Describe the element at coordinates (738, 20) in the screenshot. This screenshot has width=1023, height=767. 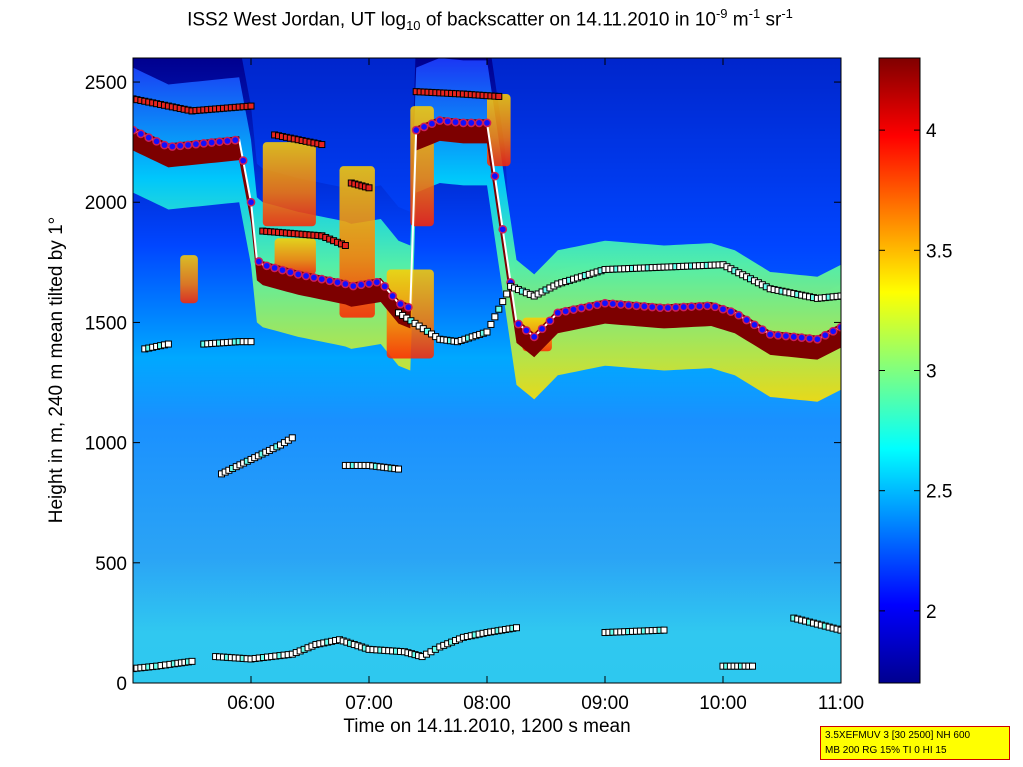
I see `title-unit-1: m` at that location.